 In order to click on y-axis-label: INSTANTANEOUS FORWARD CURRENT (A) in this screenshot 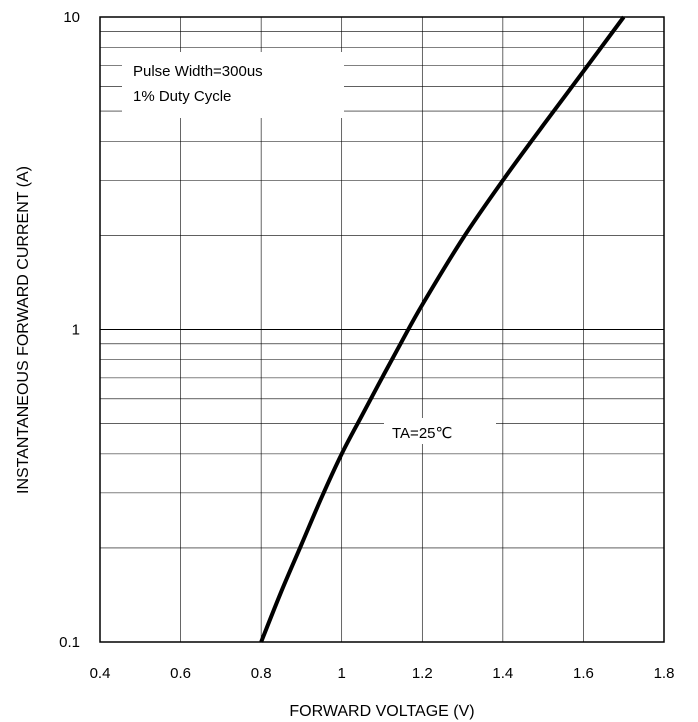, I will do `click(23, 330)`.